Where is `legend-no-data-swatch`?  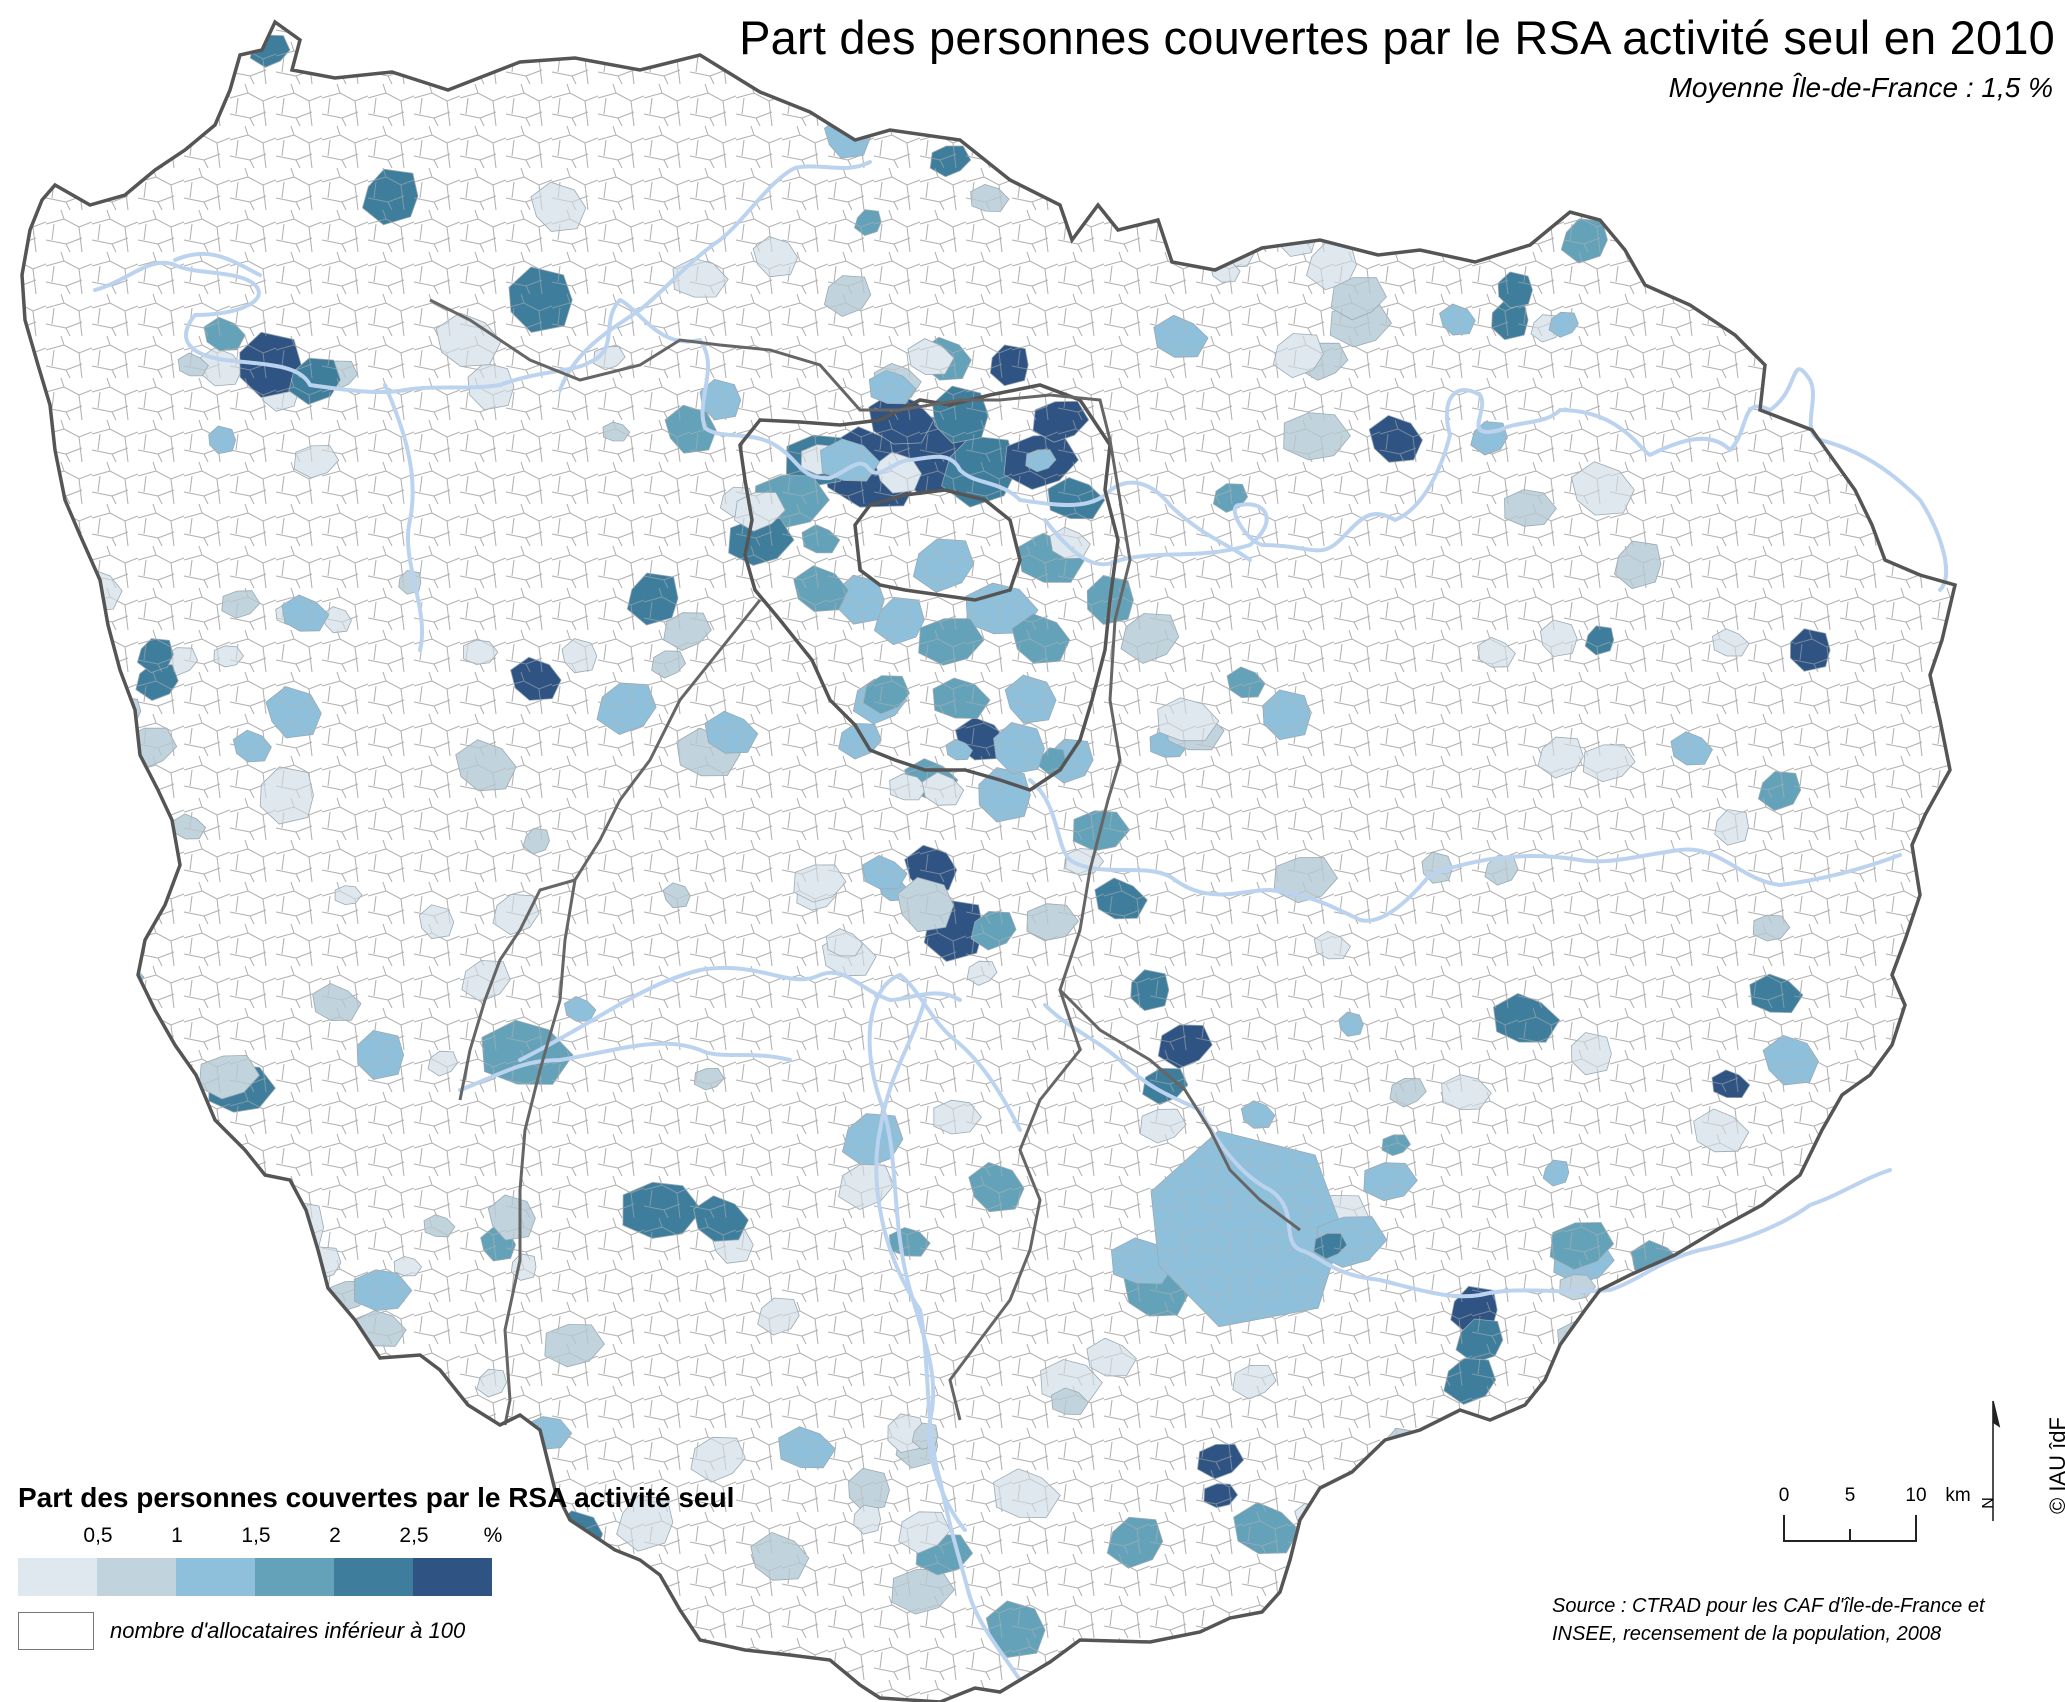 legend-no-data-swatch is located at coordinates (56, 1631).